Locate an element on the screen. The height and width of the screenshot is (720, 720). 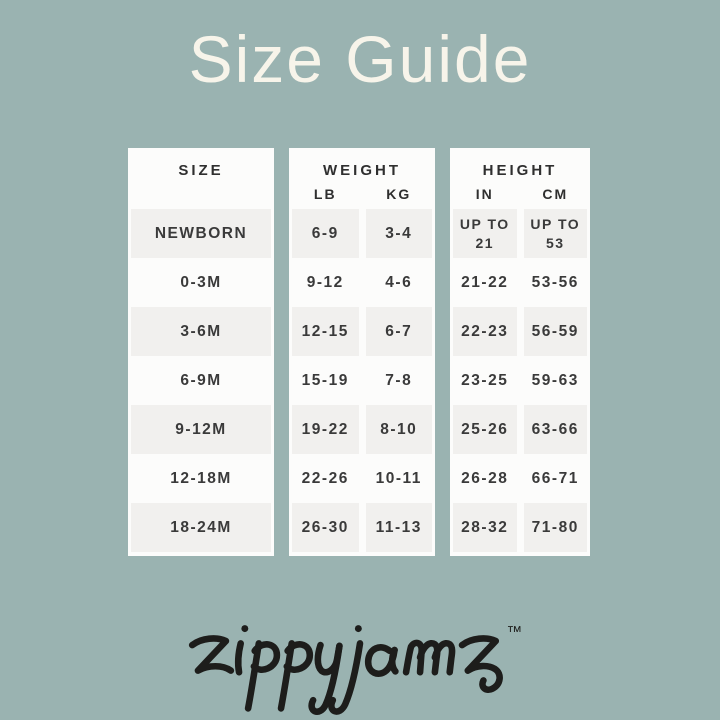
table-row: 18-24M is located at coordinates (201, 527).